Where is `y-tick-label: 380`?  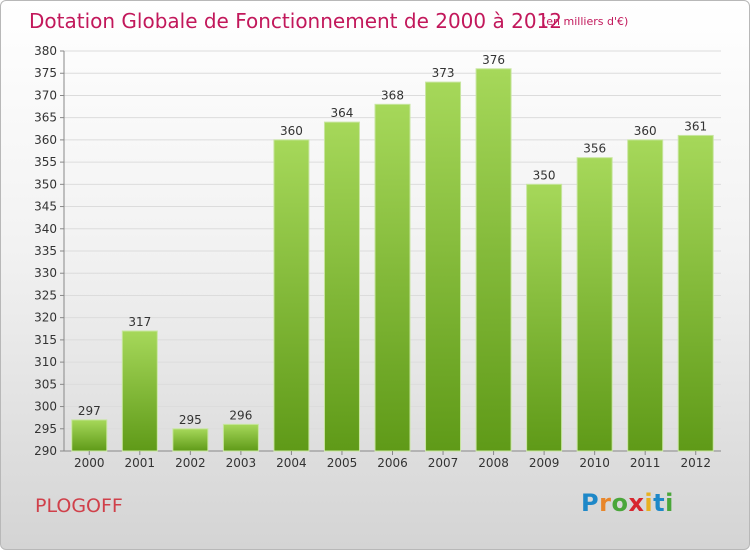 y-tick-label: 380 is located at coordinates (45, 51).